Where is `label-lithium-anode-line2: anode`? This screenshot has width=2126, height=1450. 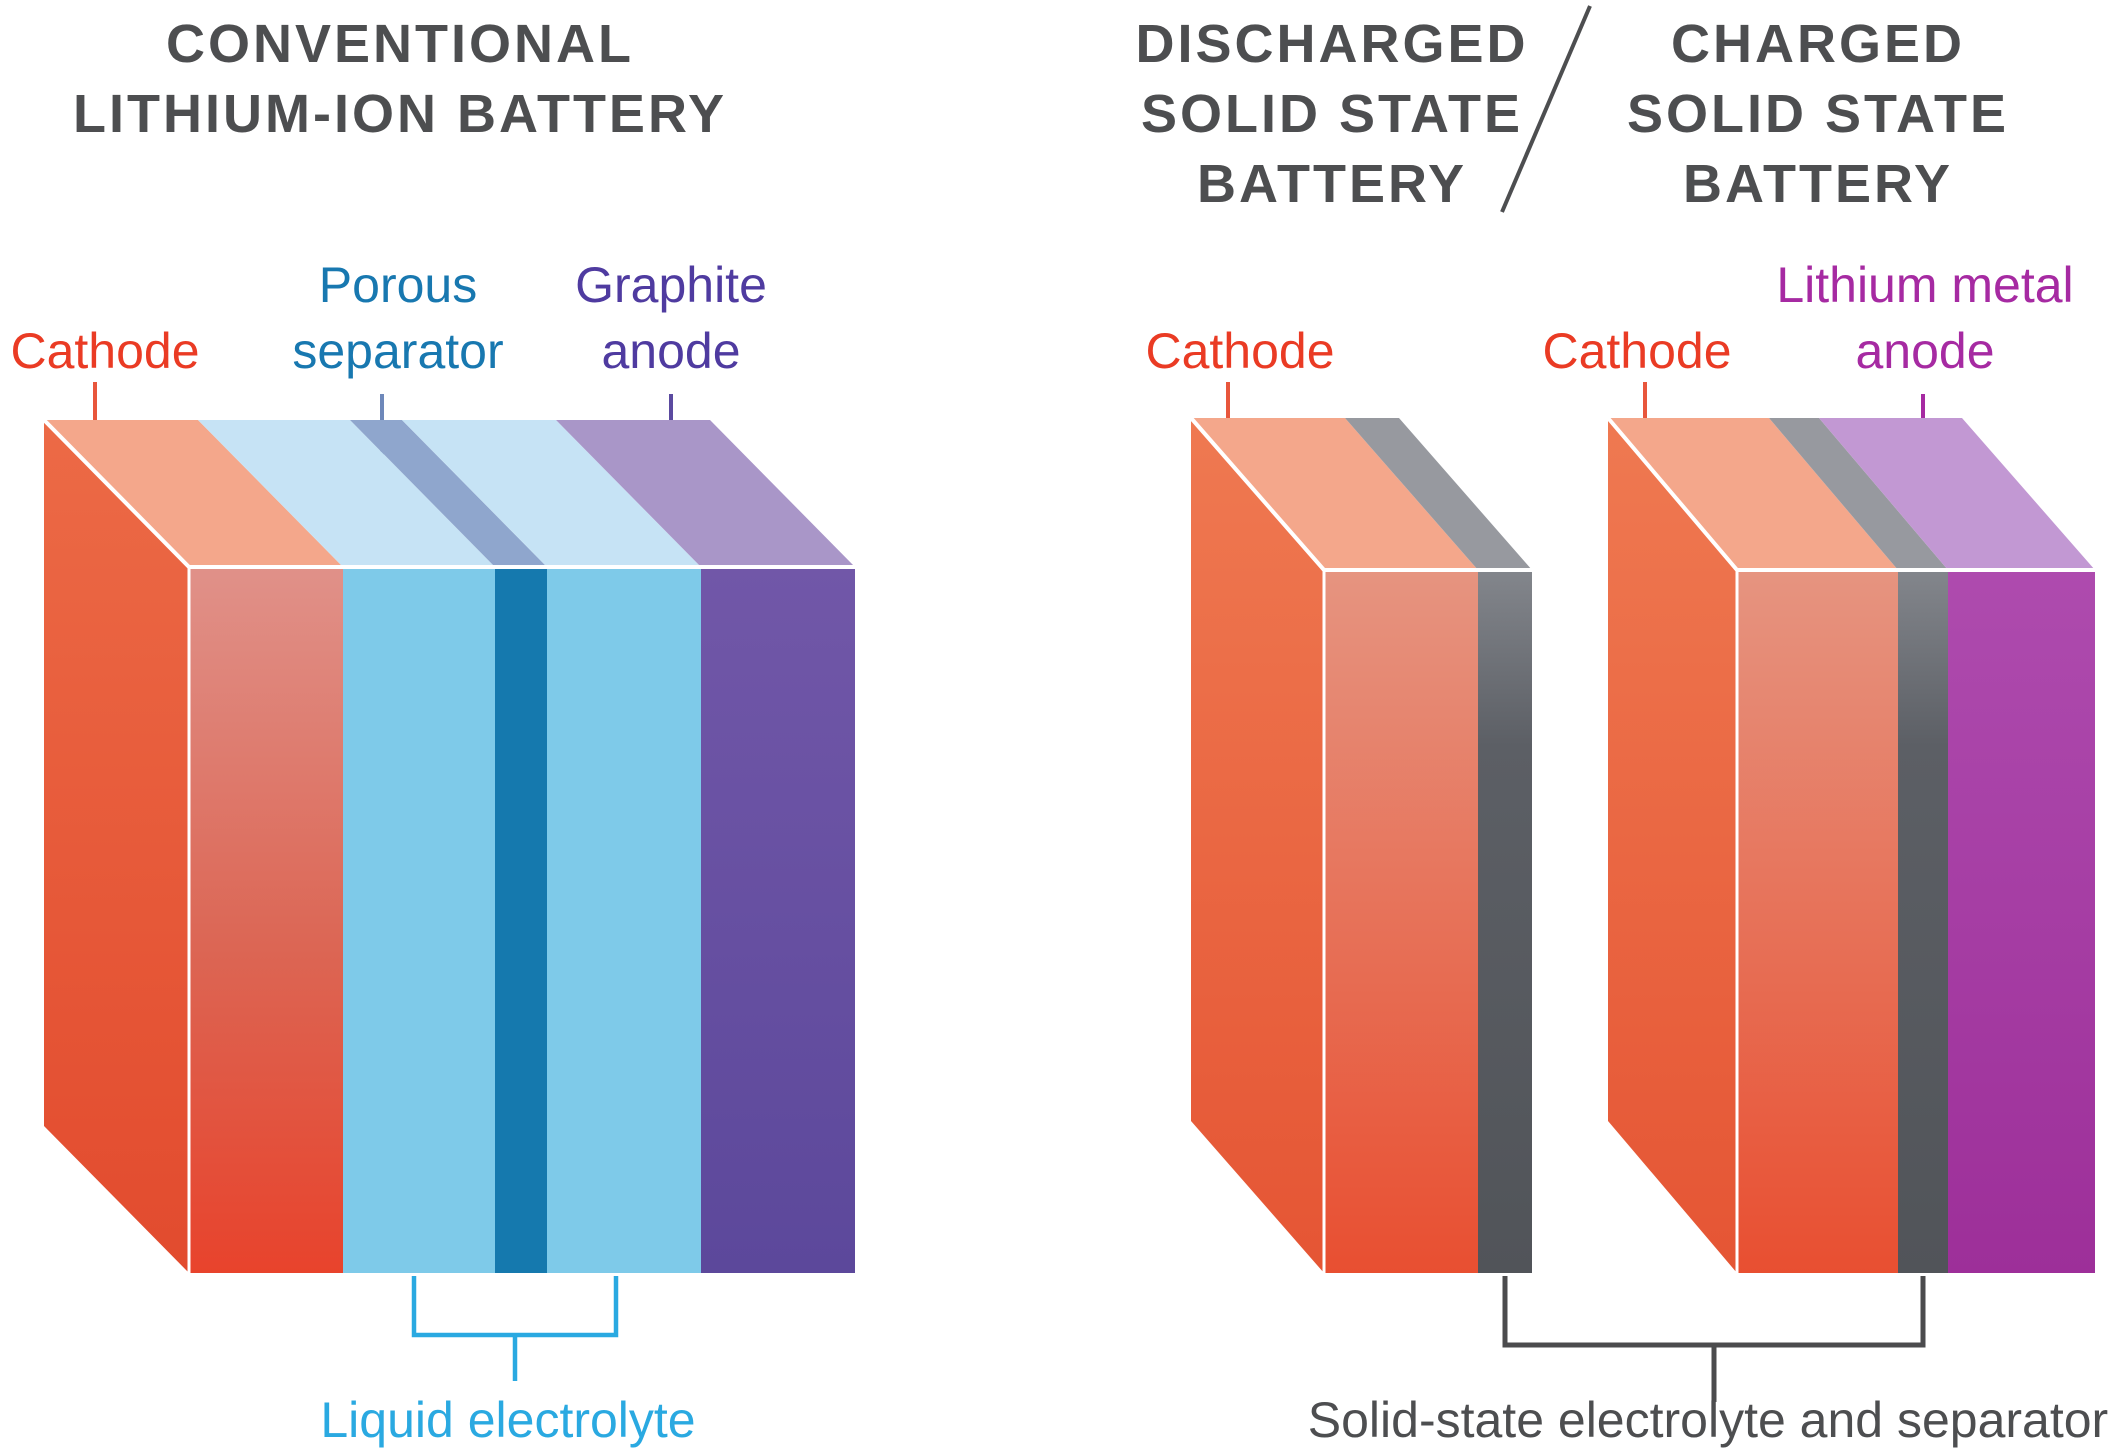
label-lithium-anode-line2: anode is located at coordinates (1924, 351).